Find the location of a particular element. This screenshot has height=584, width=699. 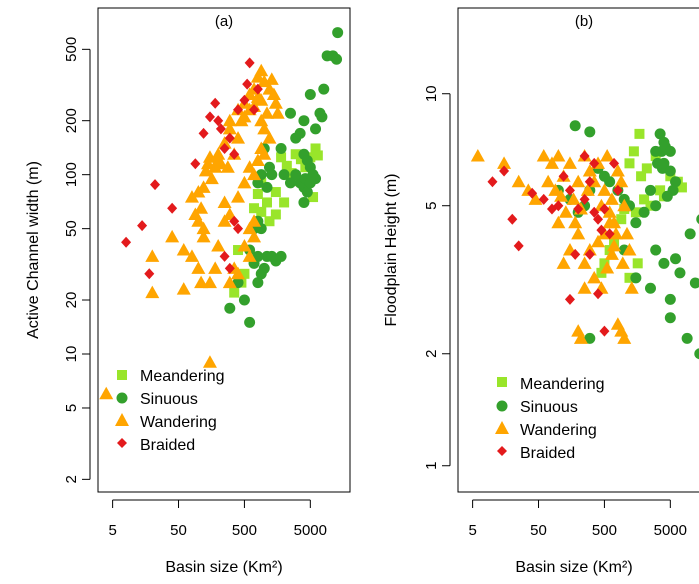

panel-b-y-axis-title: Floodplain Height (m) is located at coordinates (391, 250).